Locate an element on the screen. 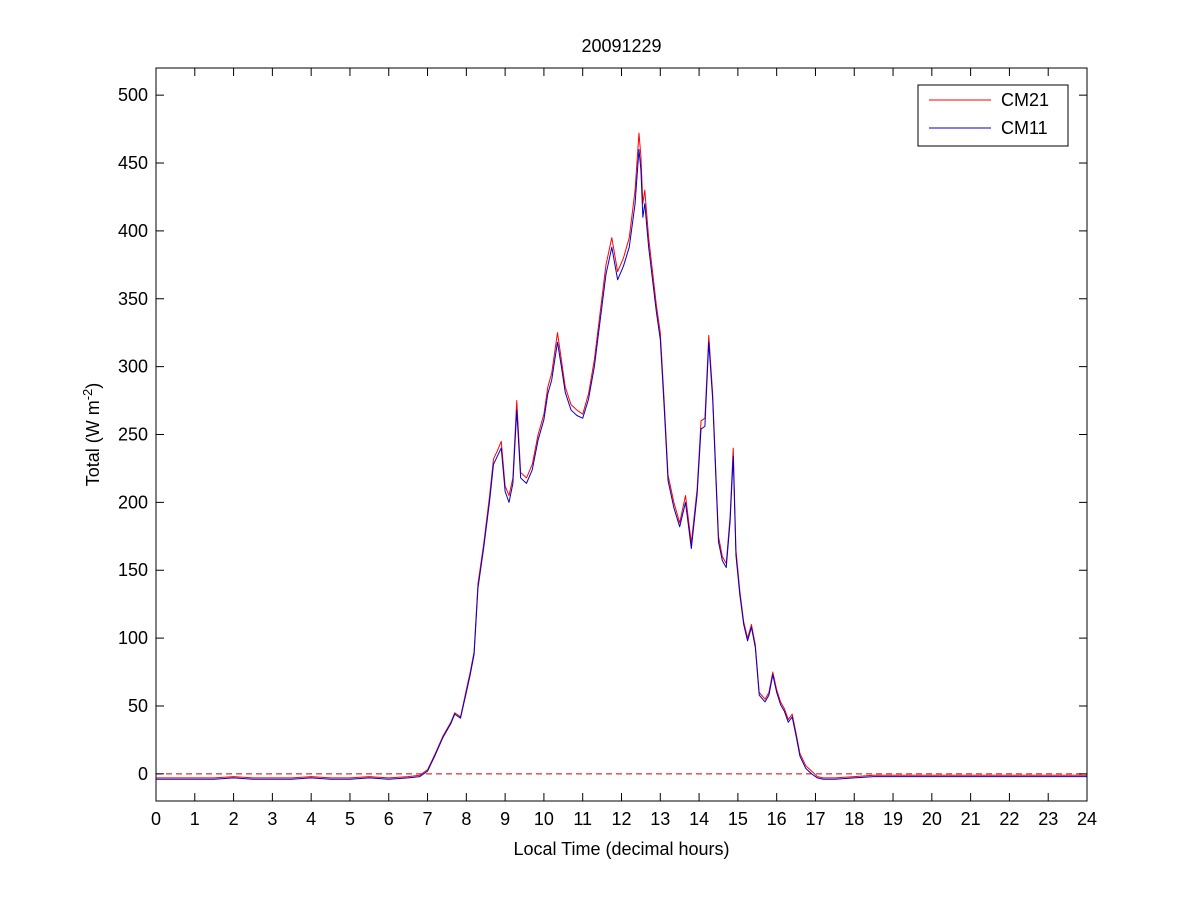 This screenshot has height=900, width=1200. y-axis-title: Total (W m-2) is located at coordinates (92, 435).